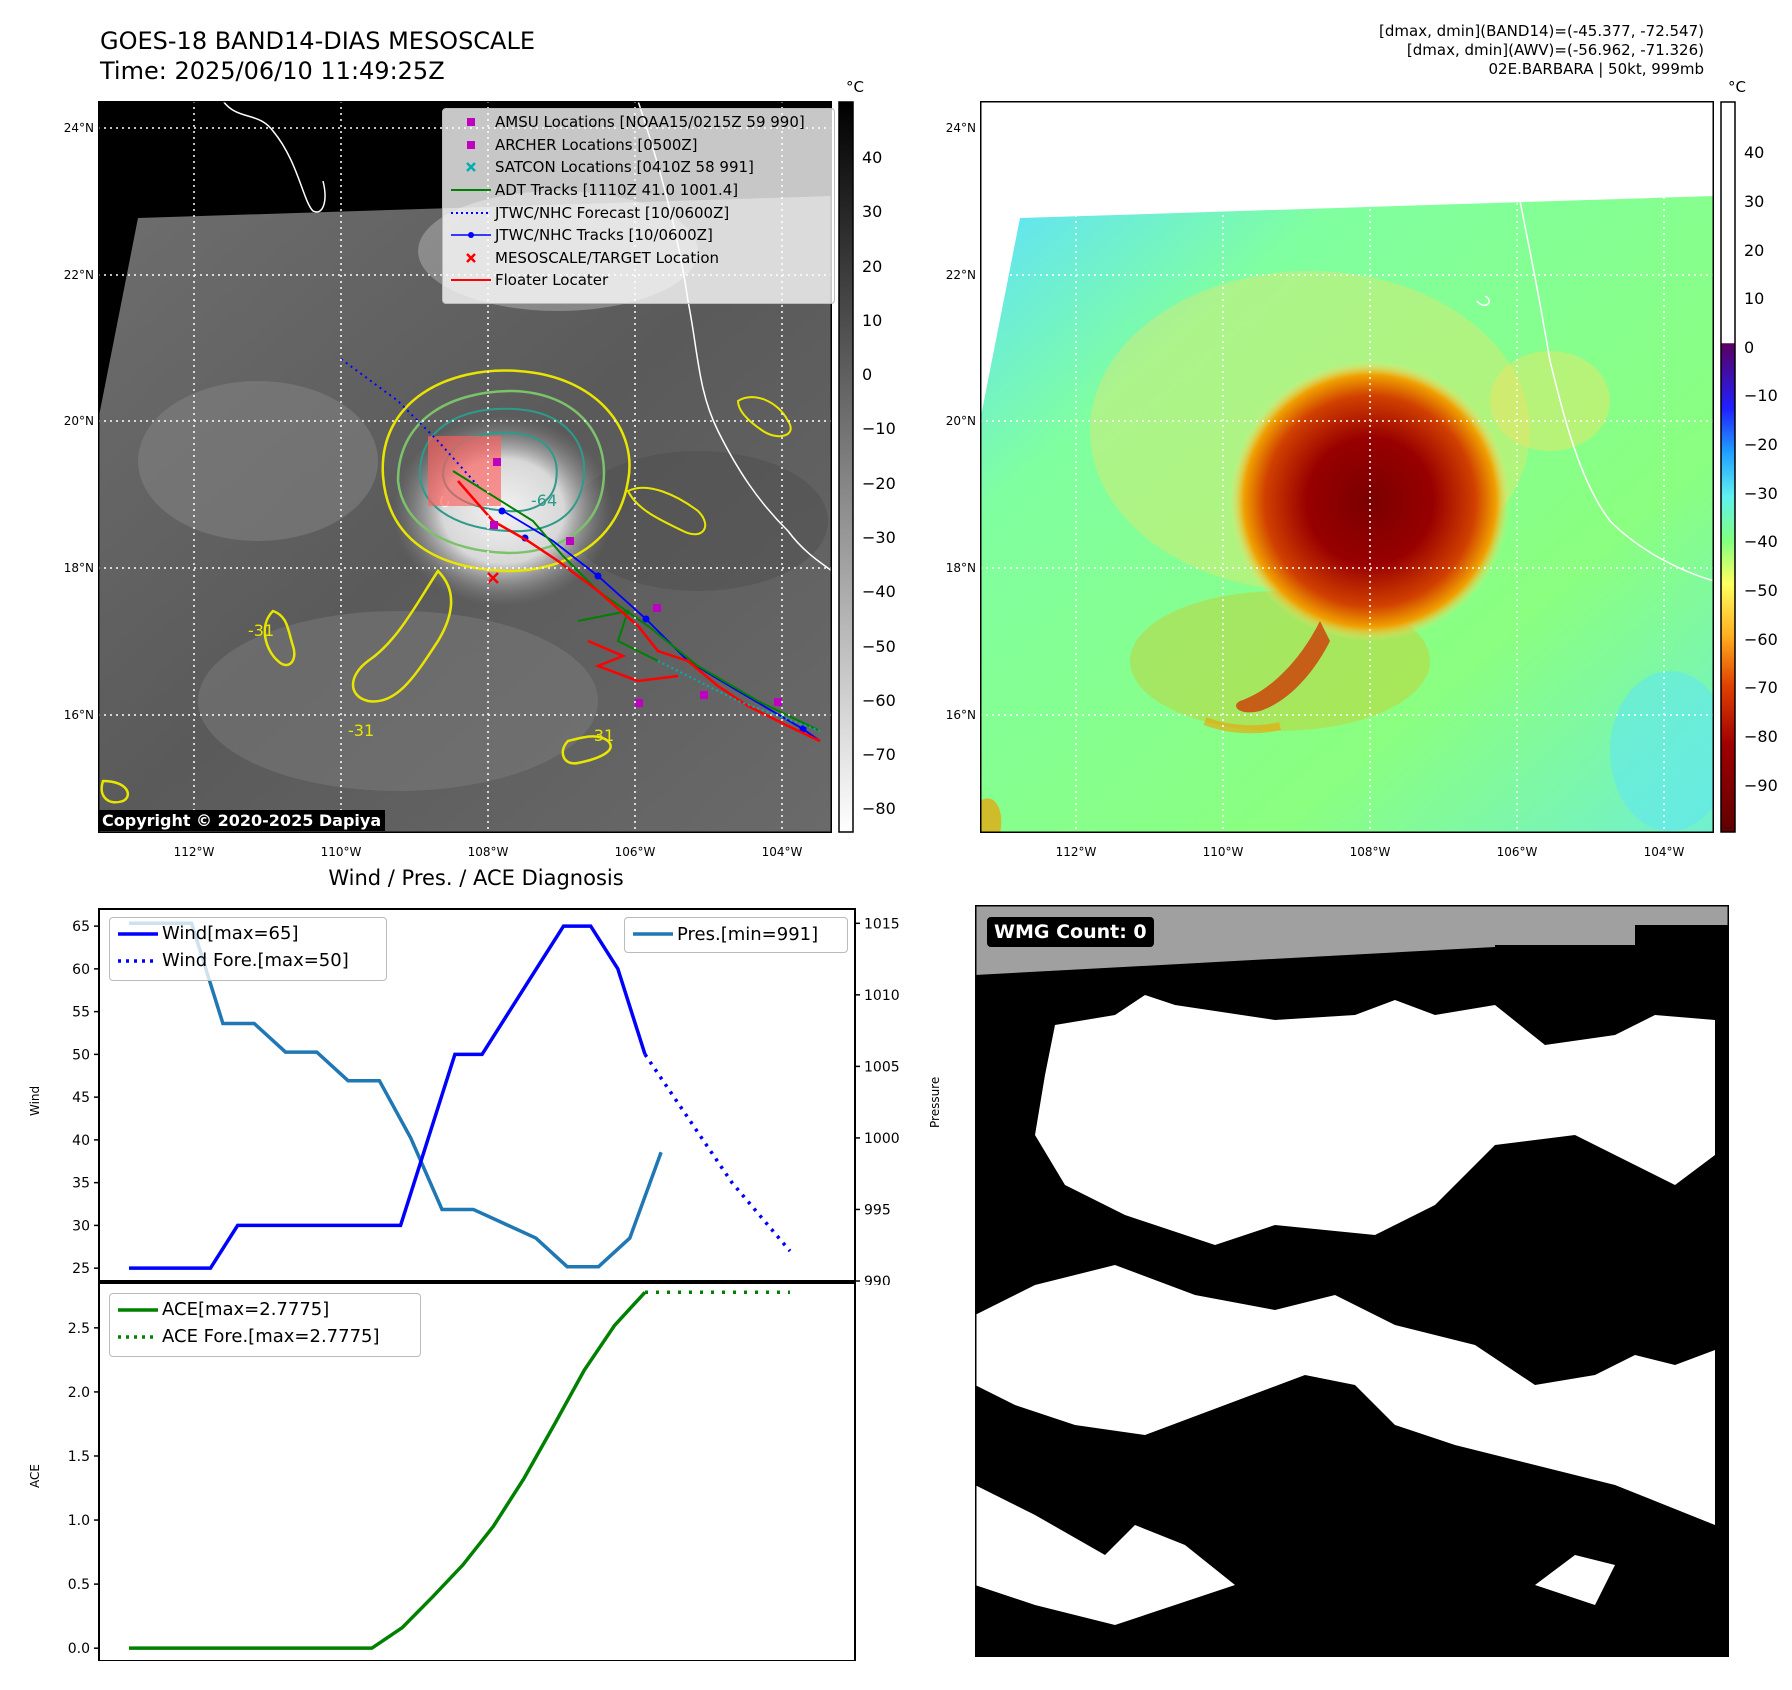  What do you see at coordinates (79, 568) in the screenshot?
I see `ir-lat-18: 18°N` at bounding box center [79, 568].